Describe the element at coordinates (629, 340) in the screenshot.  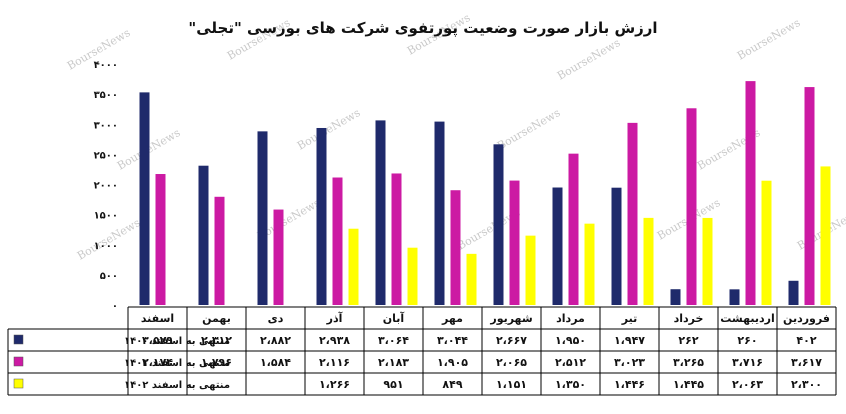
I see `data-label: ۱،۹۴۷` at that location.